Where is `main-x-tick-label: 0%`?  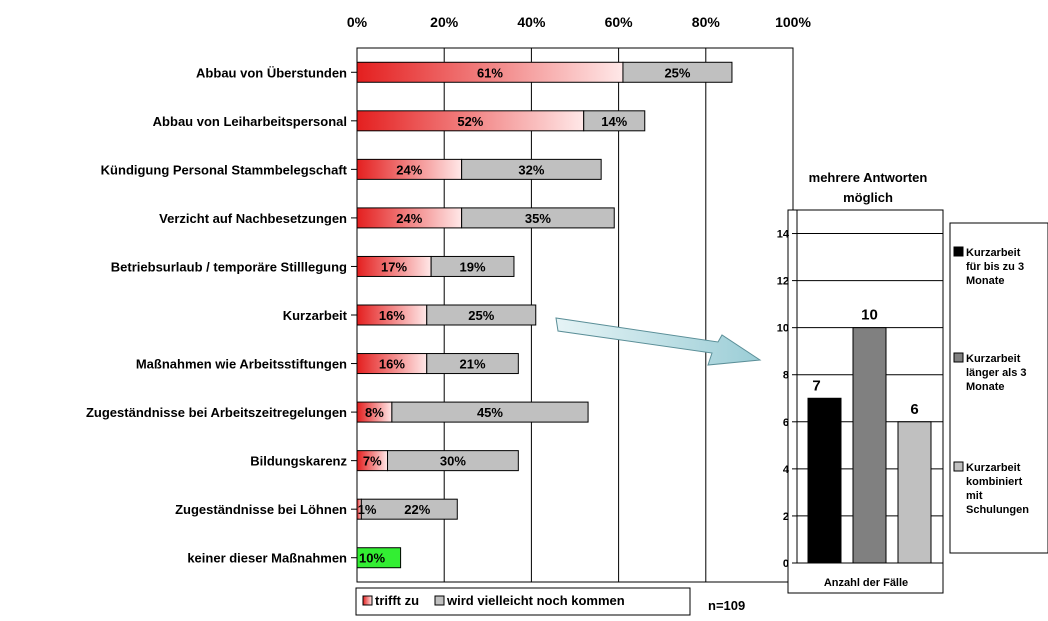
main-x-tick-label: 0% is located at coordinates (357, 22).